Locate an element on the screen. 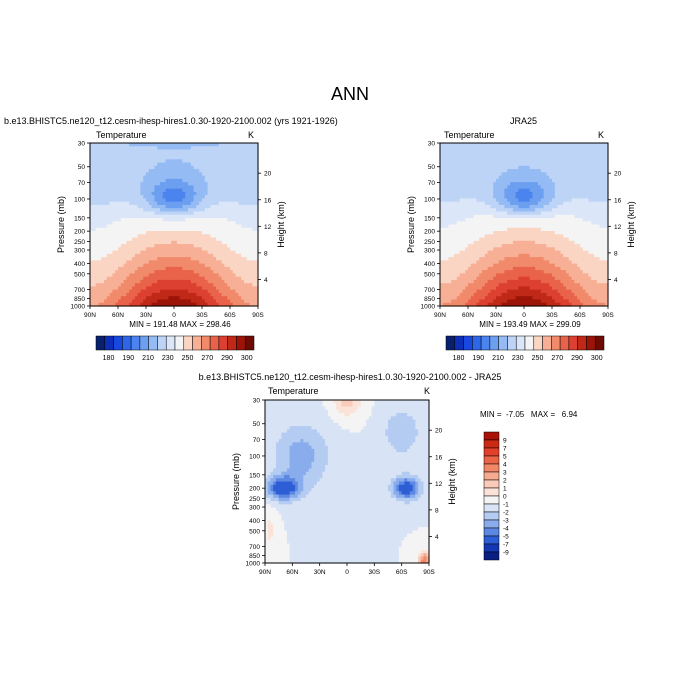 The height and width of the screenshot is (700, 700). panel-1-lat-tick-label: 90N is located at coordinates (90, 315).